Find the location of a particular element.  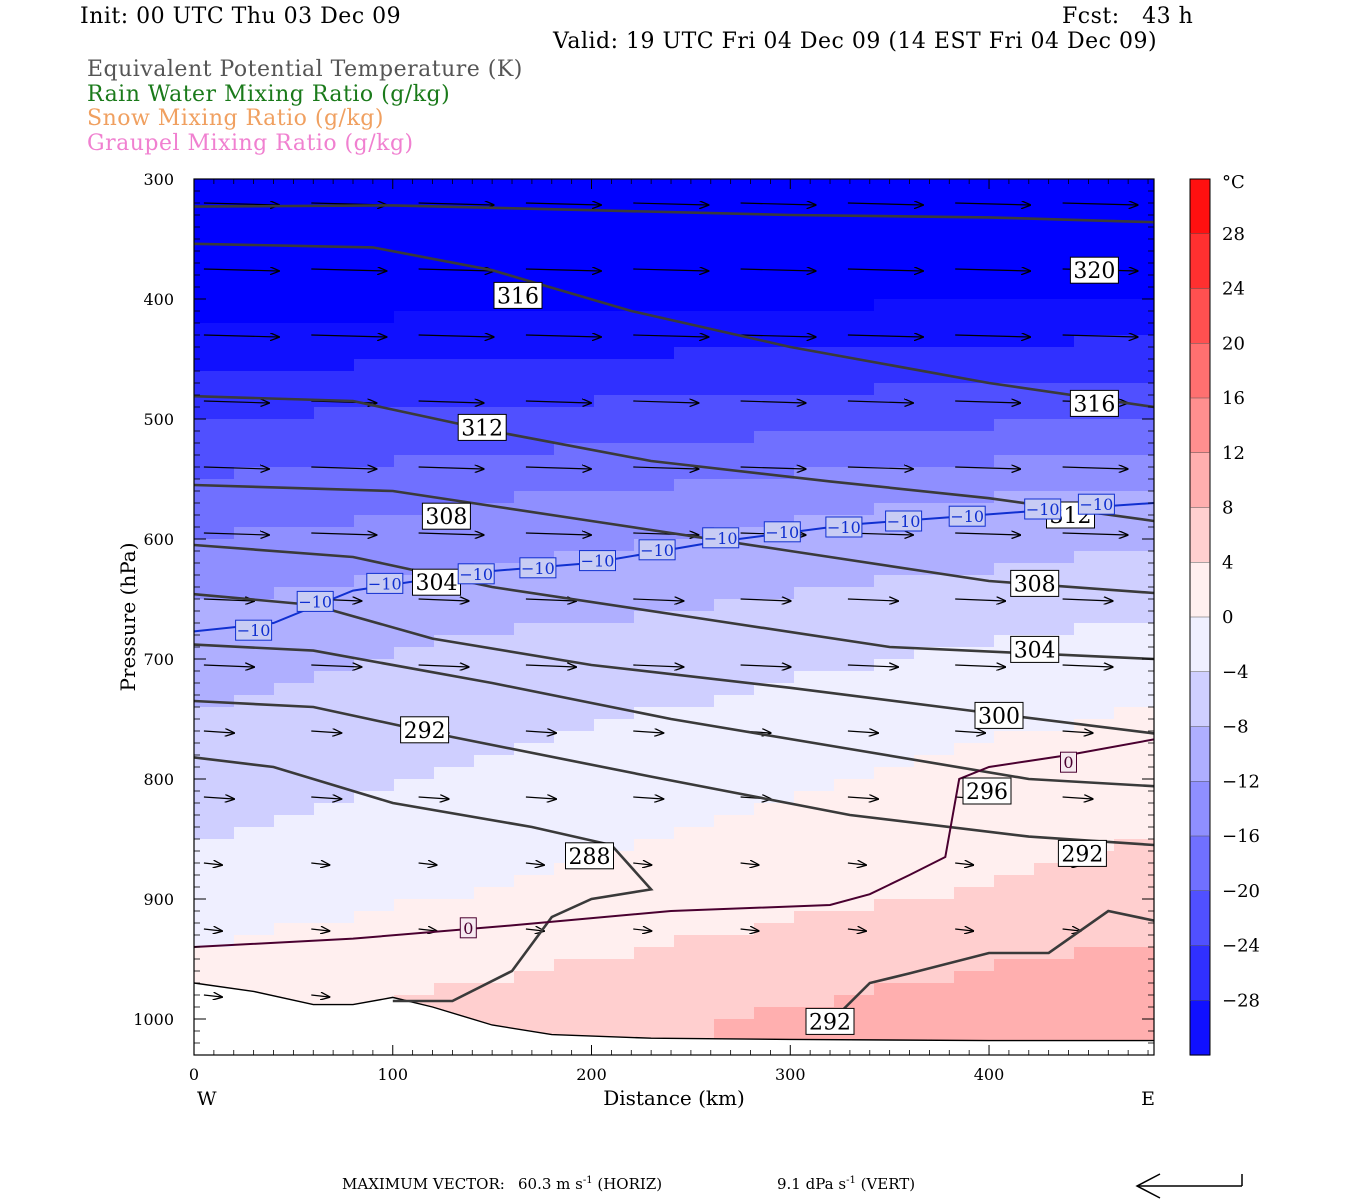

init-label: Init: 00 UTC Thu 03 Dec 09 is located at coordinates (241, 16).